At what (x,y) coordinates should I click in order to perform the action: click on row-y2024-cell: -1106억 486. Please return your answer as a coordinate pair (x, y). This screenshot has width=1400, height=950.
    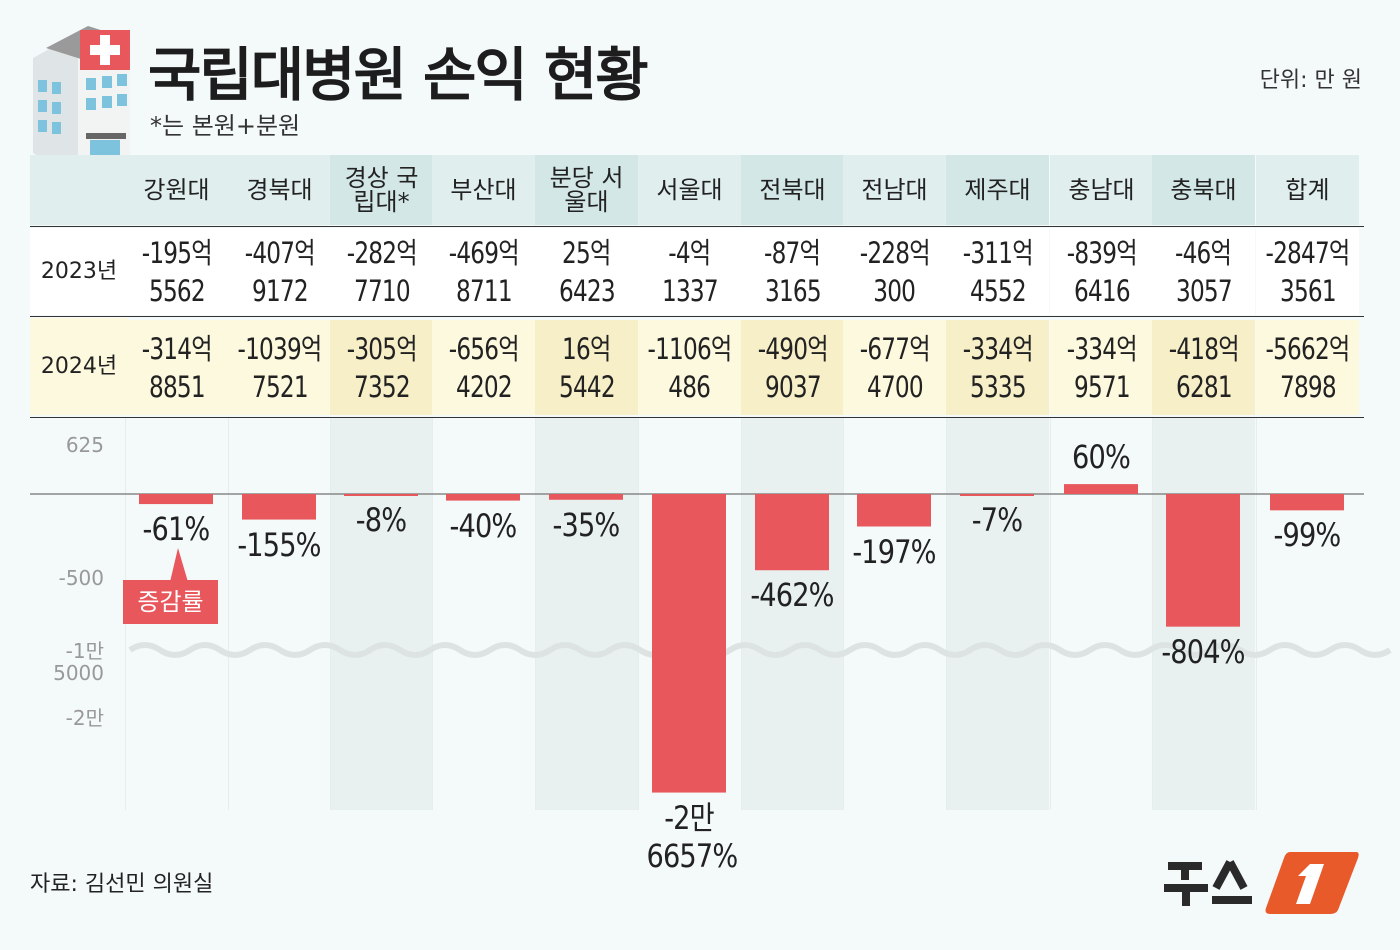
    Looking at the image, I should click on (689, 367).